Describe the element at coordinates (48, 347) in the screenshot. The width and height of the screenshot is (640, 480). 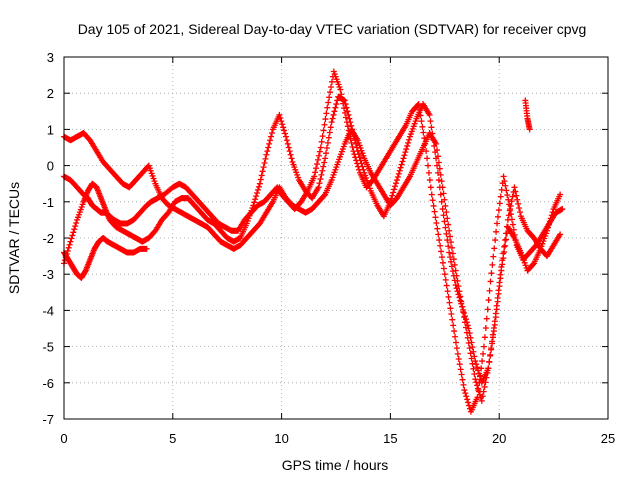
I see `y-tick-label: -5` at that location.